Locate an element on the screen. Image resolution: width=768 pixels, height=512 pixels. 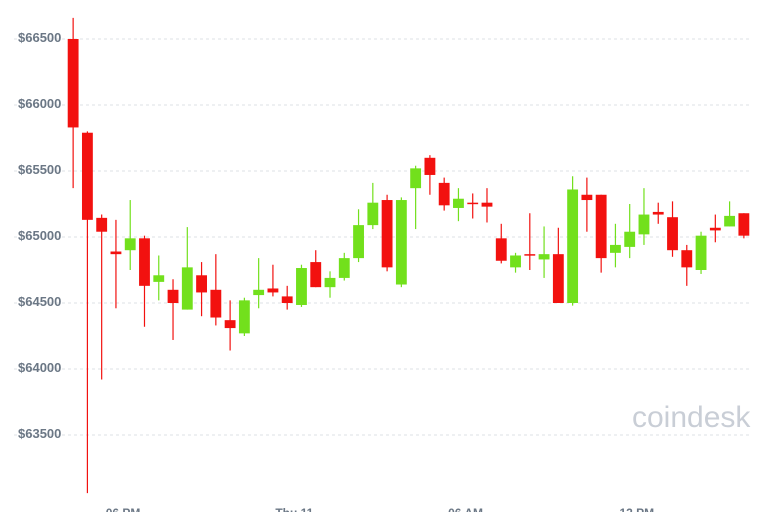
x-tick-label: Thu 11 is located at coordinates (294, 509).